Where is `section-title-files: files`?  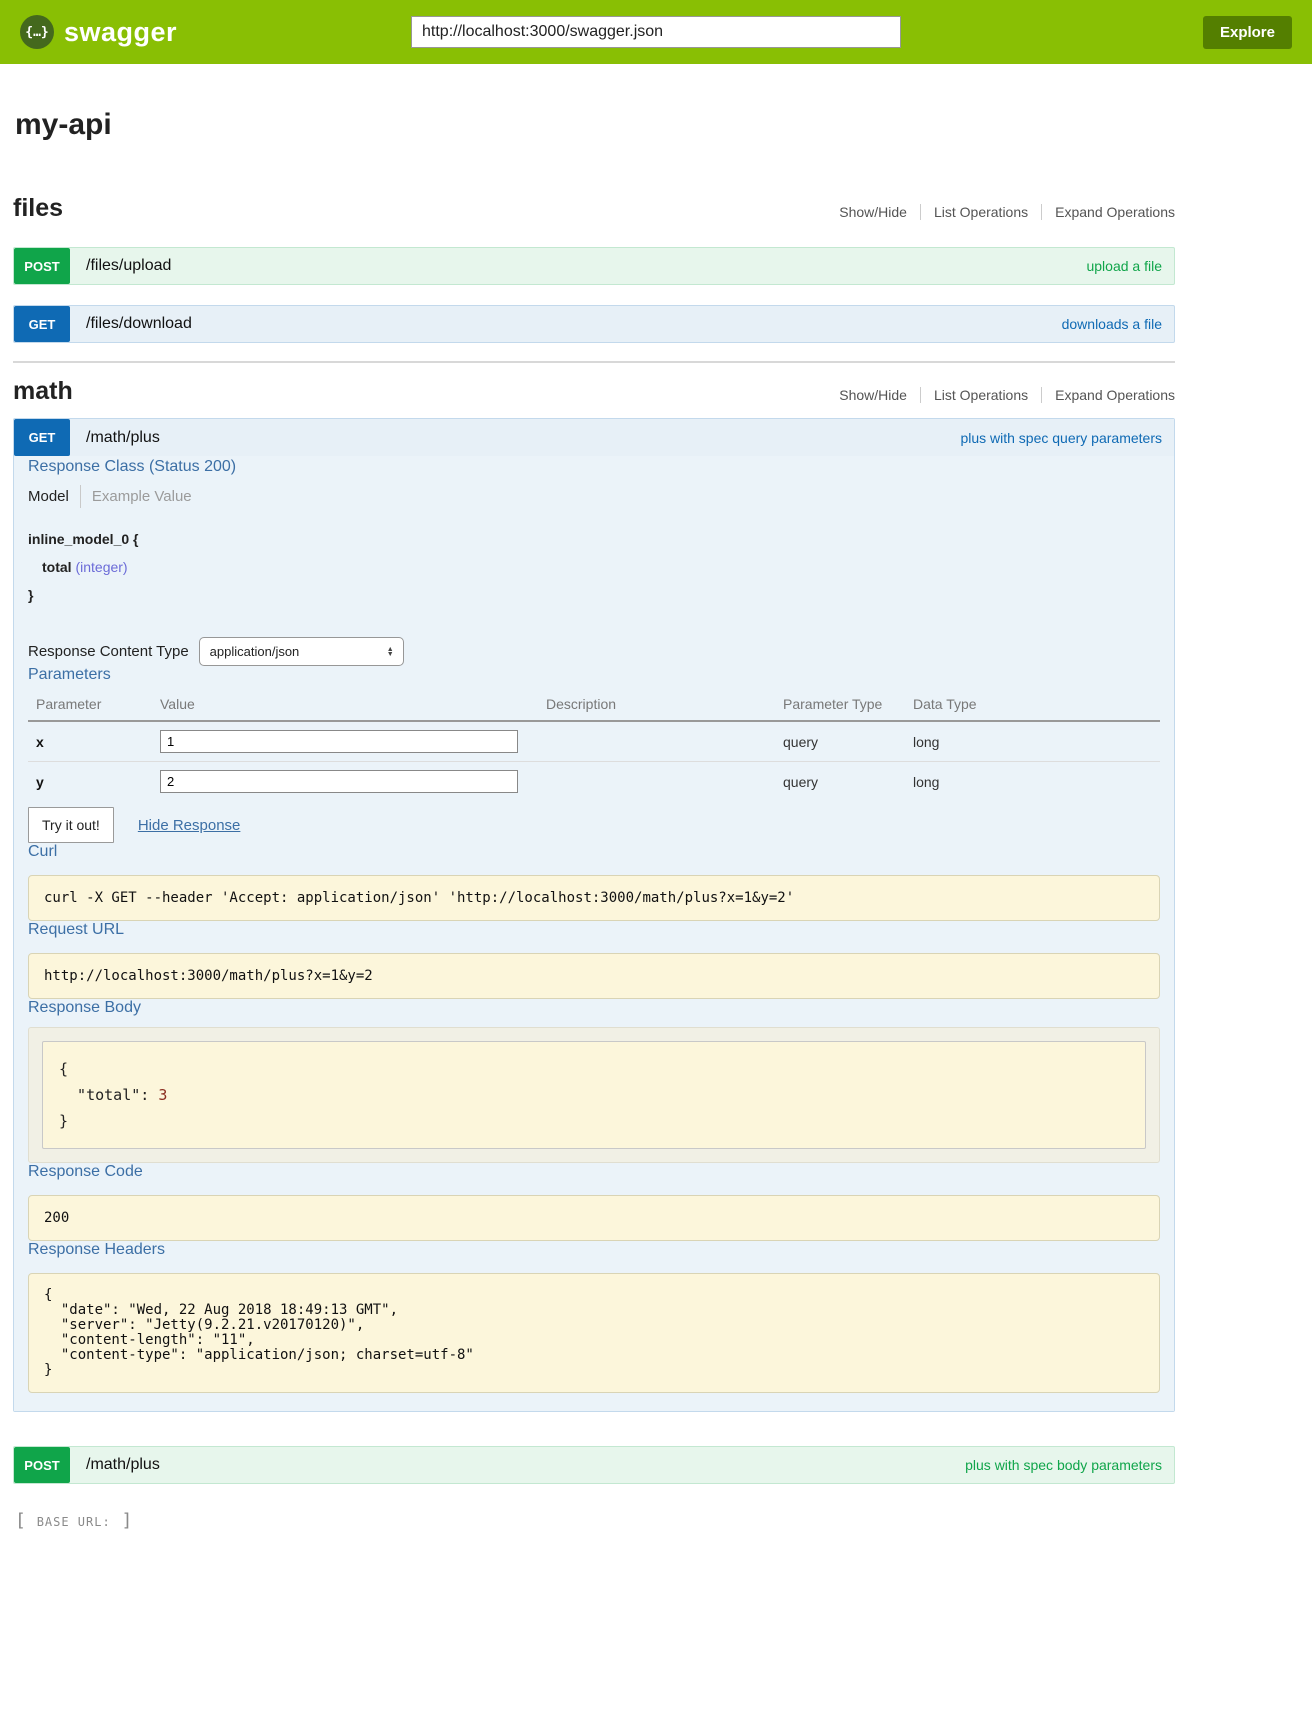 section-title-files: files is located at coordinates (38, 208).